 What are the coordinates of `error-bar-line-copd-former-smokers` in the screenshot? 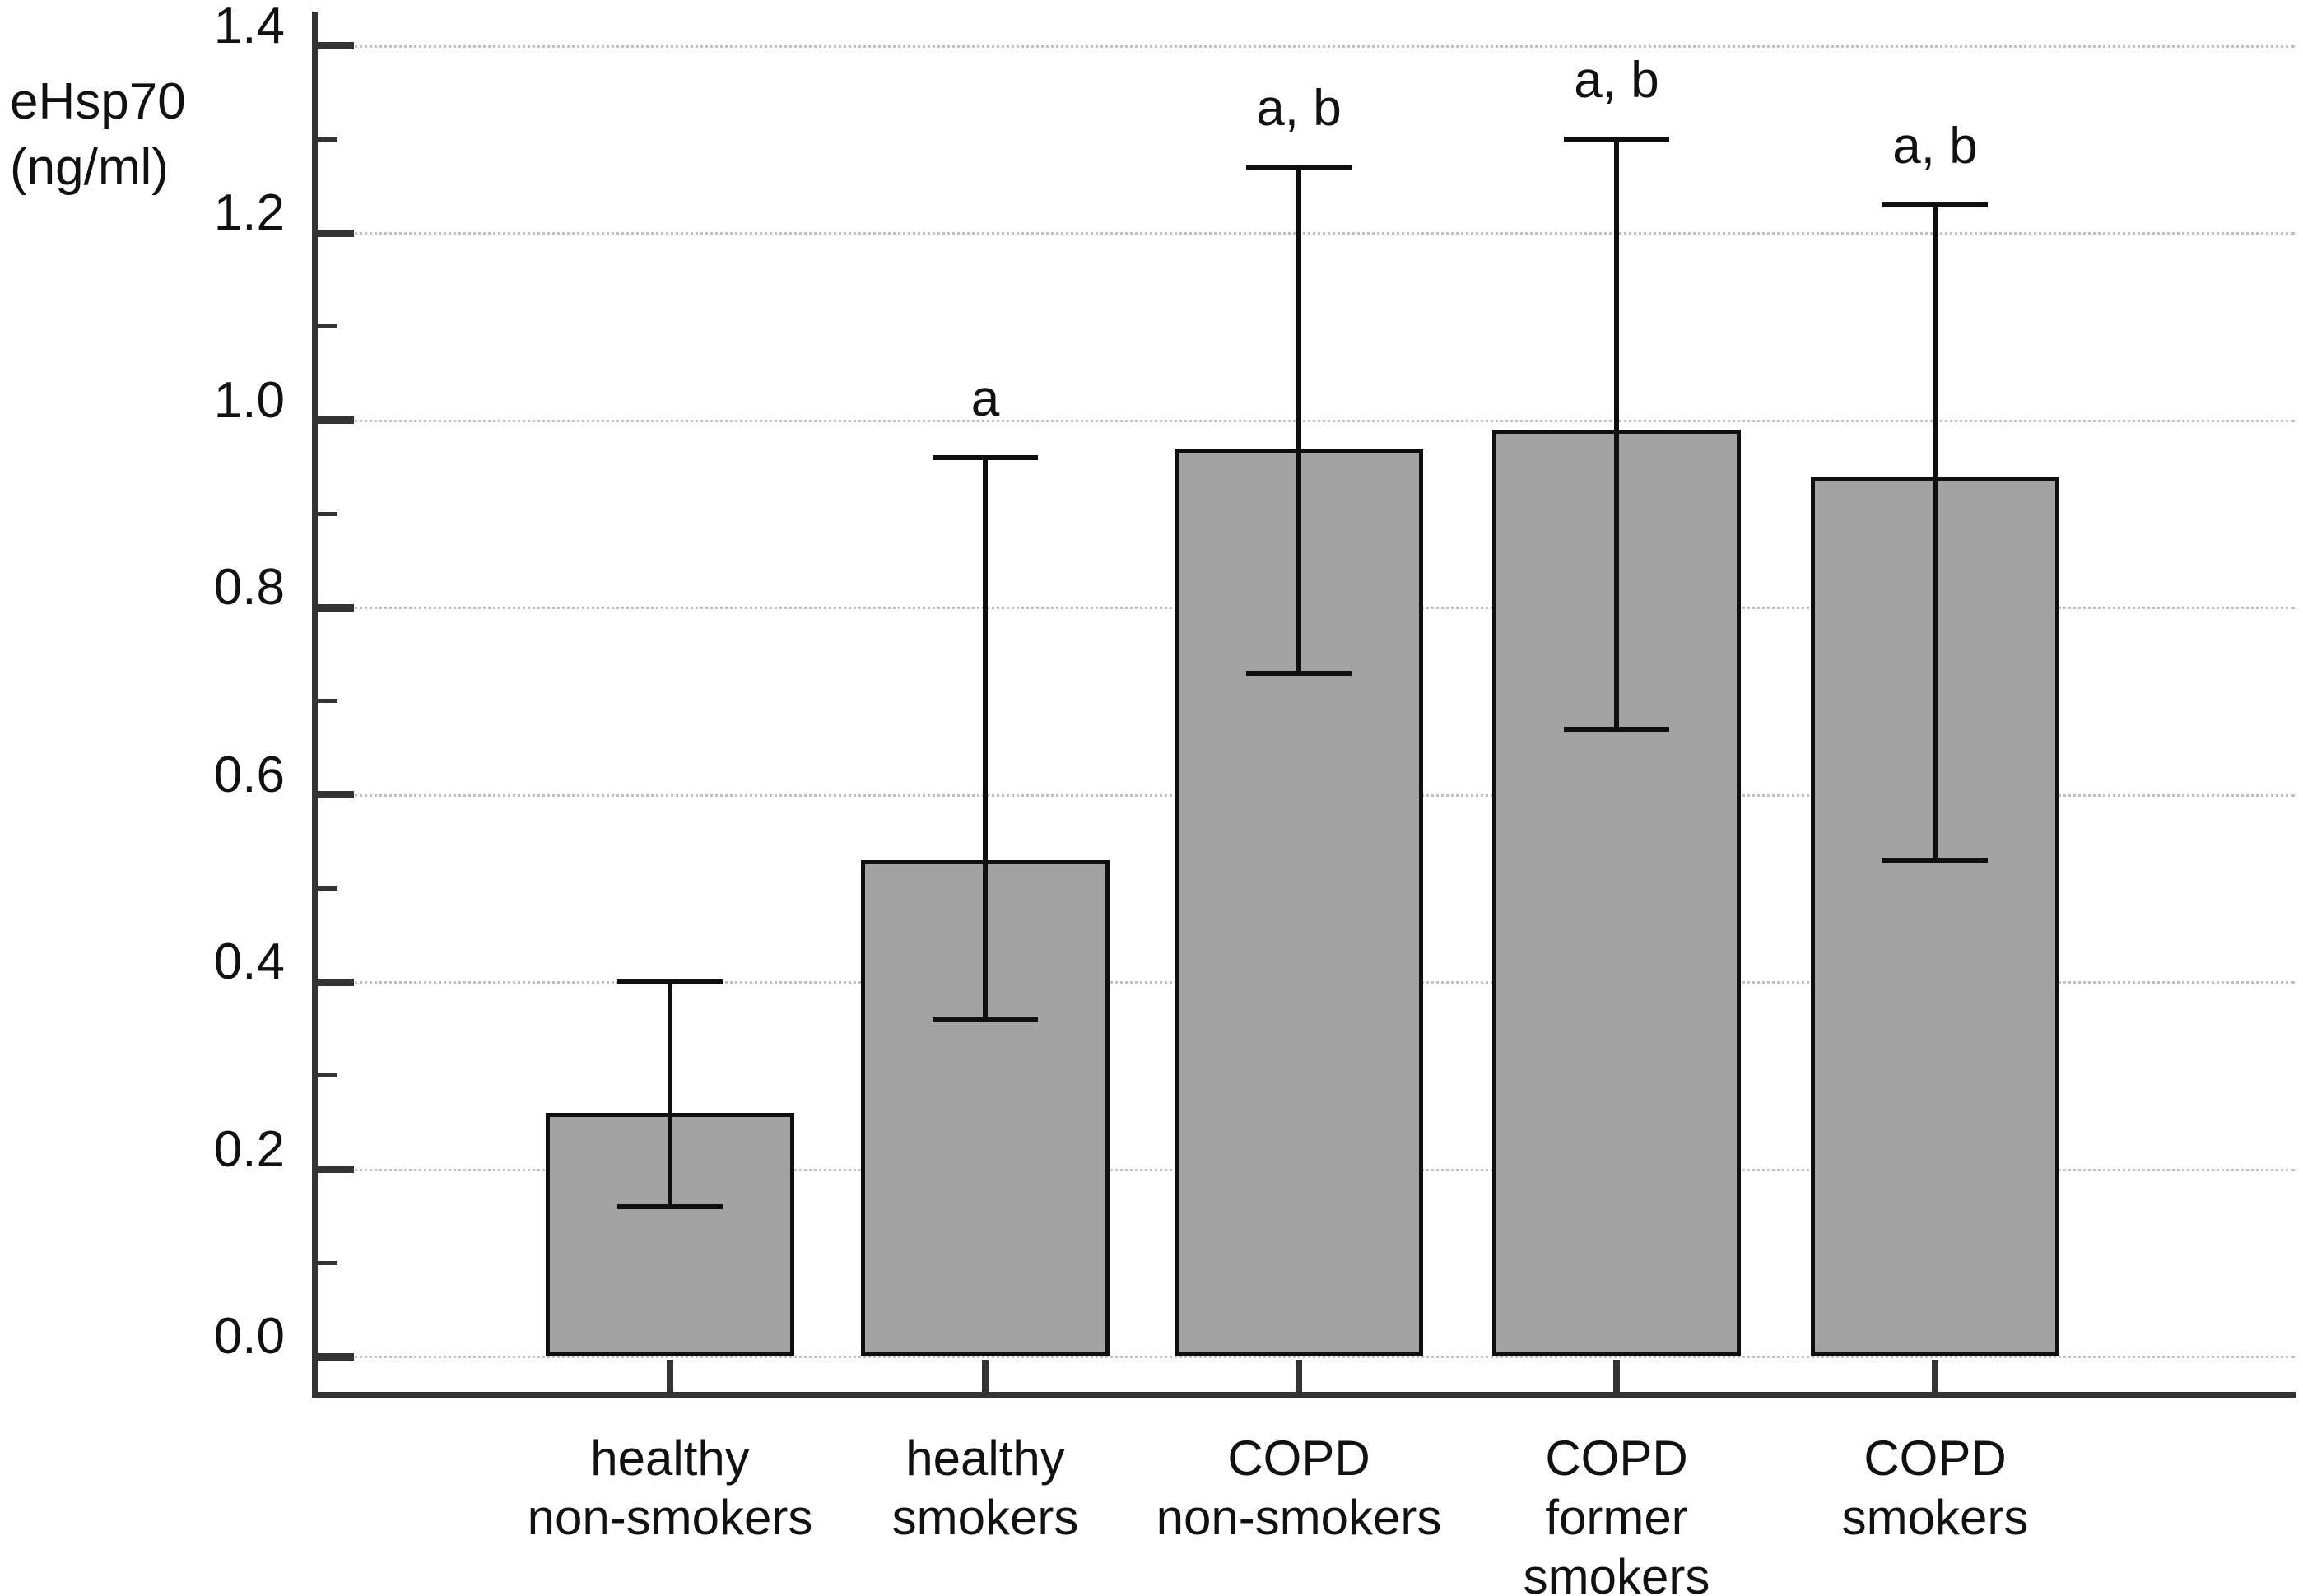 It's located at (1616, 434).